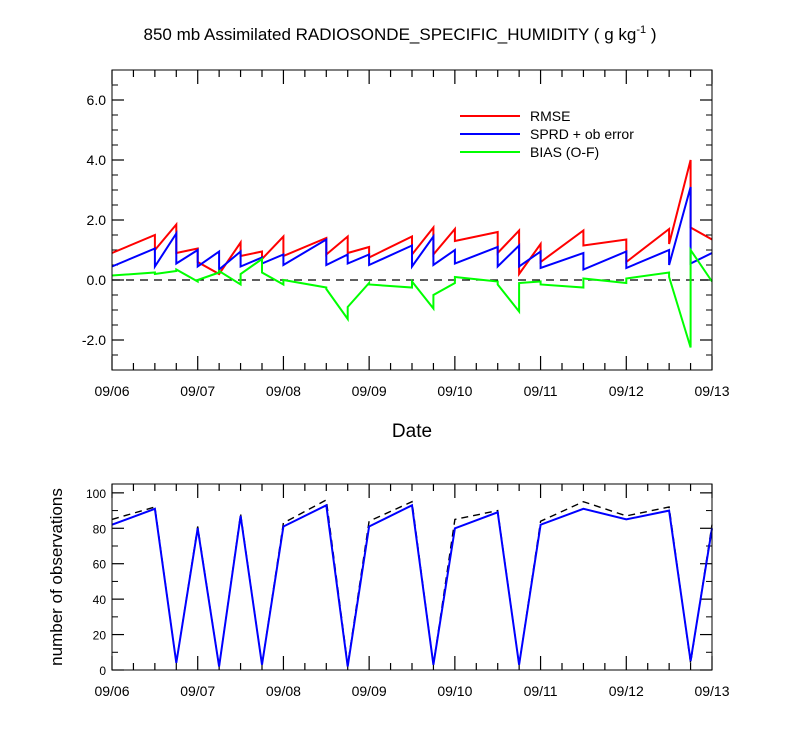 The width and height of the screenshot is (800, 750). What do you see at coordinates (550, 116) in the screenshot?
I see `legend-label-rmse: RMSE` at bounding box center [550, 116].